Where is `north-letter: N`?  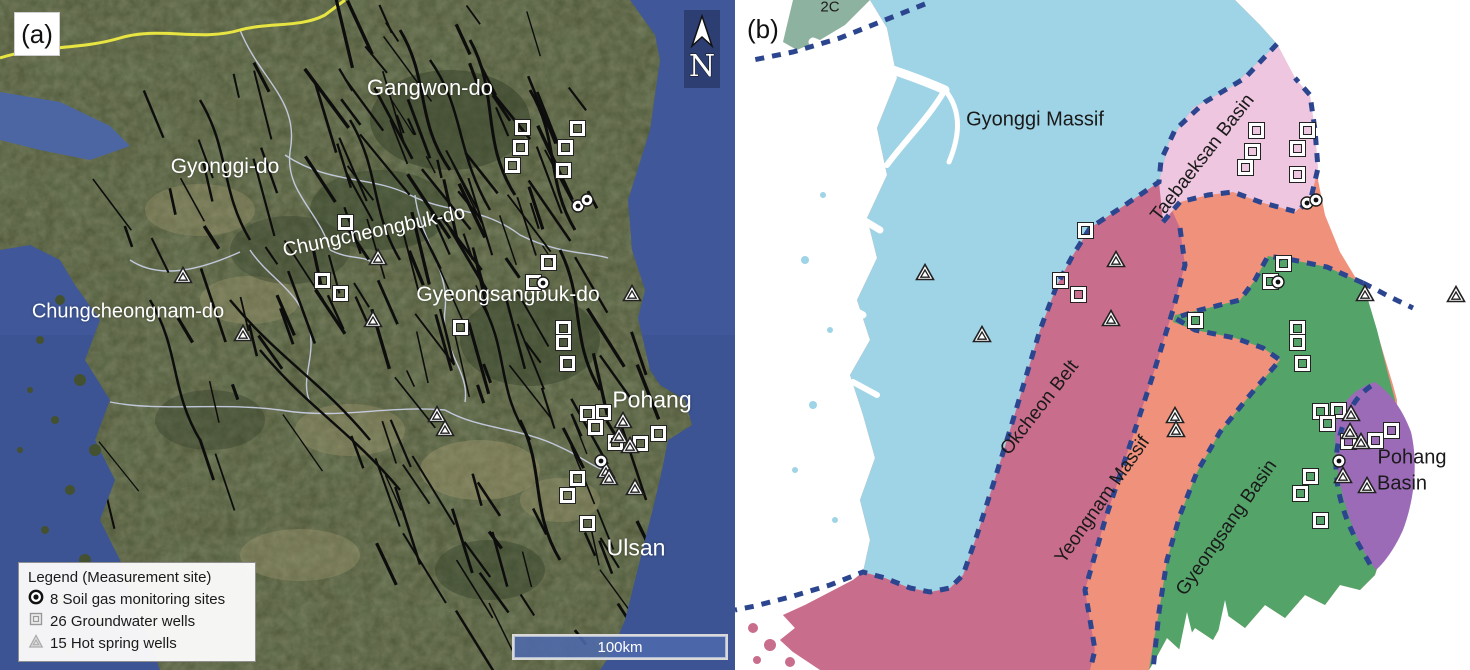 north-letter: N is located at coordinates (702, 66).